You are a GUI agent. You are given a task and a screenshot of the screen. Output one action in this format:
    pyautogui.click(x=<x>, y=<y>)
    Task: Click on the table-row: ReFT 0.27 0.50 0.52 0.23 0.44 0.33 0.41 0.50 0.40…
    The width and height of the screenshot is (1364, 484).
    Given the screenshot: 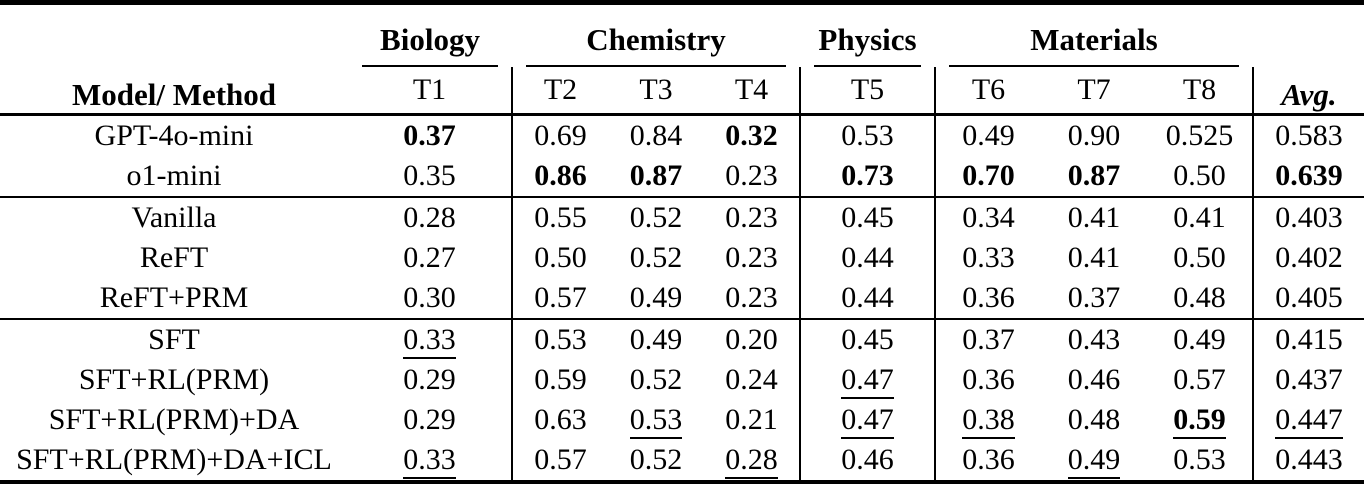 What is the action you would take?
    pyautogui.click(x=682, y=258)
    